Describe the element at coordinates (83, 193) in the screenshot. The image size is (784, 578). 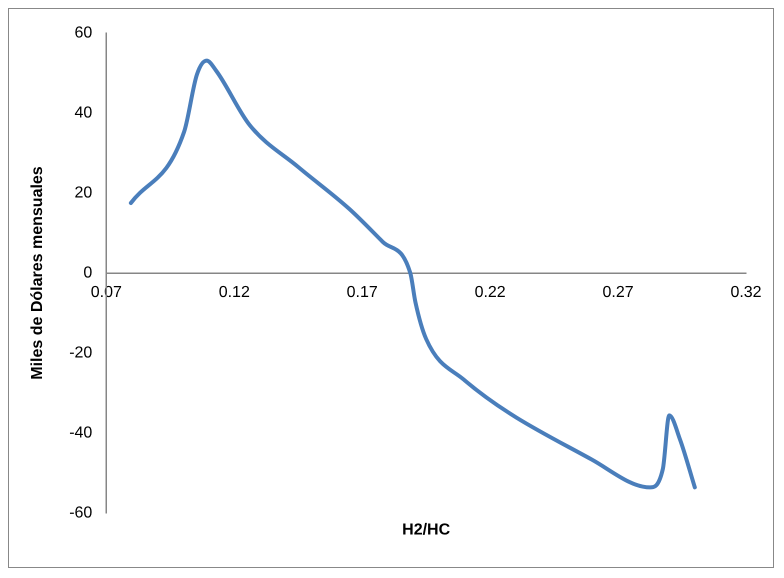
I see `y-tick-label: 20` at that location.